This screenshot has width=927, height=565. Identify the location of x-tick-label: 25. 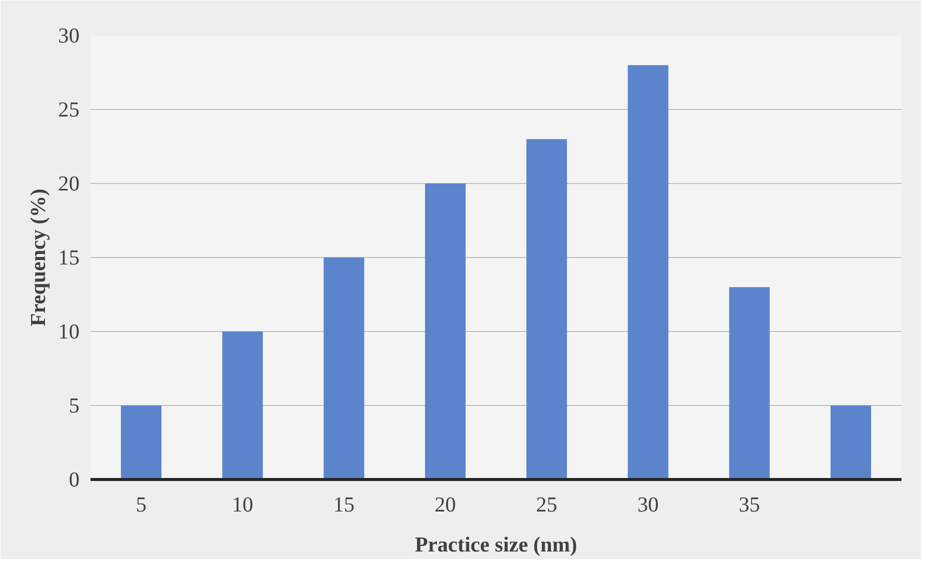
(547, 504).